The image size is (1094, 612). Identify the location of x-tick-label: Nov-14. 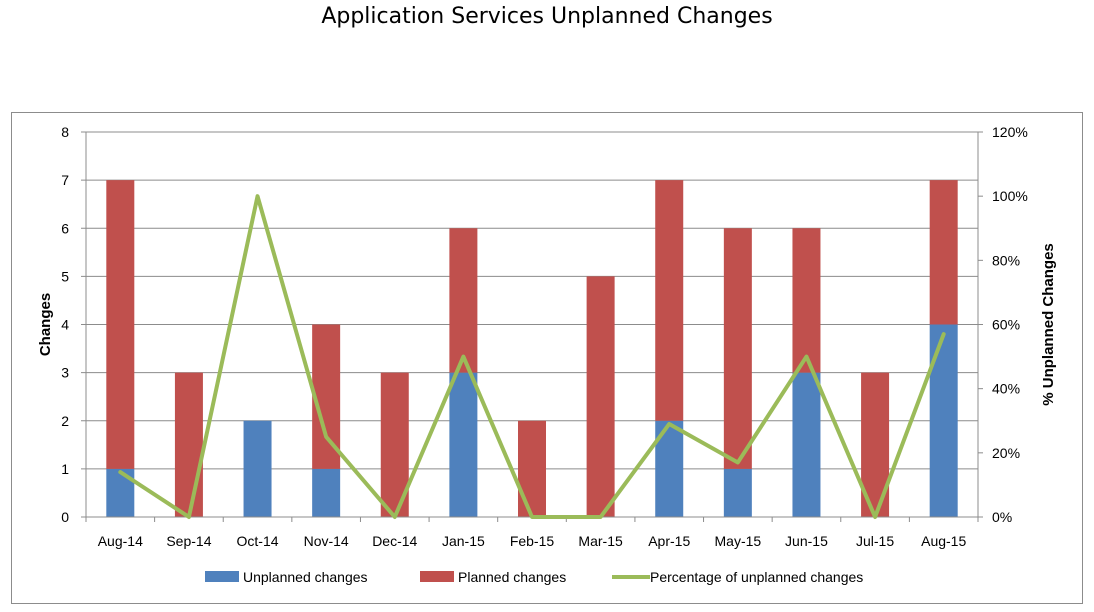
(326, 541).